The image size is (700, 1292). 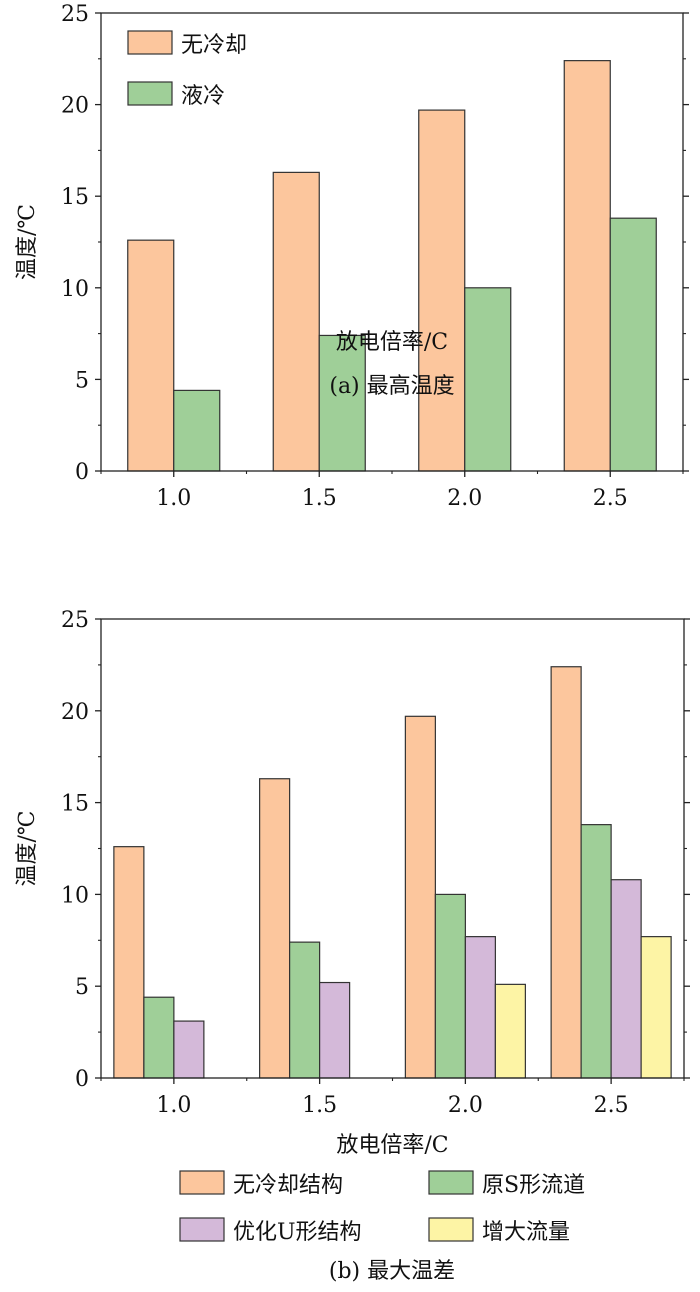 What do you see at coordinates (214, 45) in the screenshot?
I see `legend-label: 无冷却` at bounding box center [214, 45].